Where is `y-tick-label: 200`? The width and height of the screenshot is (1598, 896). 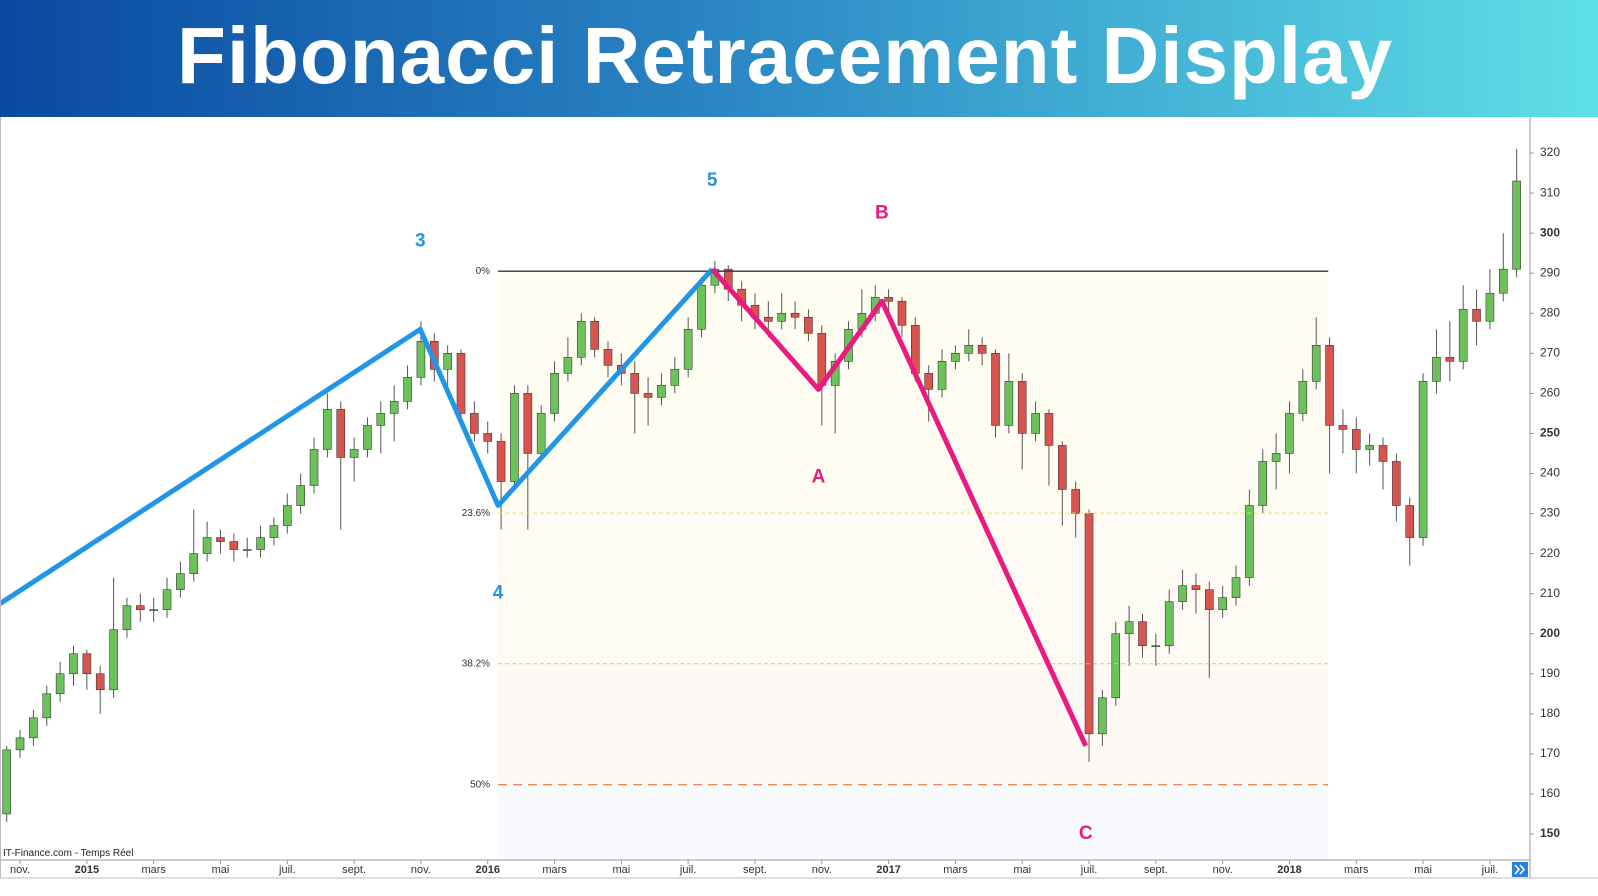 y-tick-label: 200 is located at coordinates (1550, 633).